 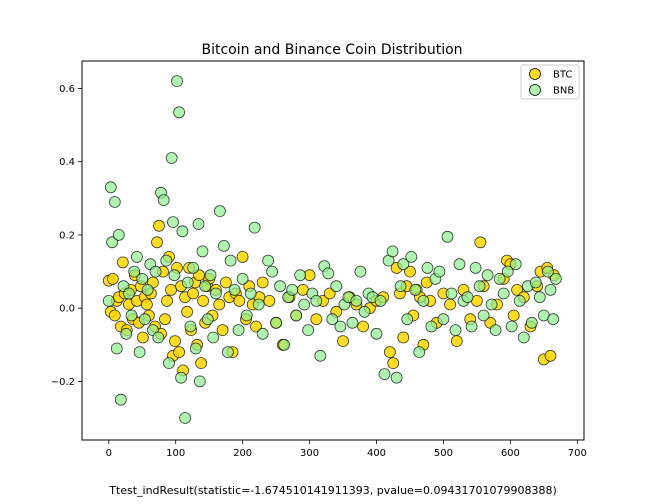 I want to click on x-tick-label: 400, so click(x=376, y=453).